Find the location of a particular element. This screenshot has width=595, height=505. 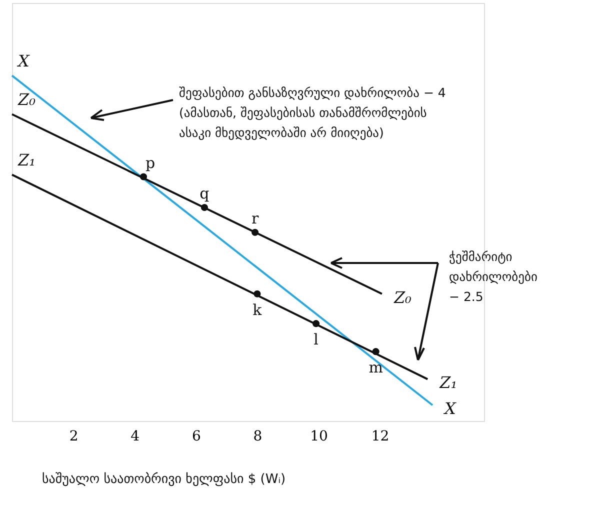

annotation: შეფასებით განსაზღვრული დახრილობა − 4 (ამასთან, შეფასებისას თანამშრომლების ასაკი მხედველობაში არ მიიღება) is located at coordinates (312, 112).